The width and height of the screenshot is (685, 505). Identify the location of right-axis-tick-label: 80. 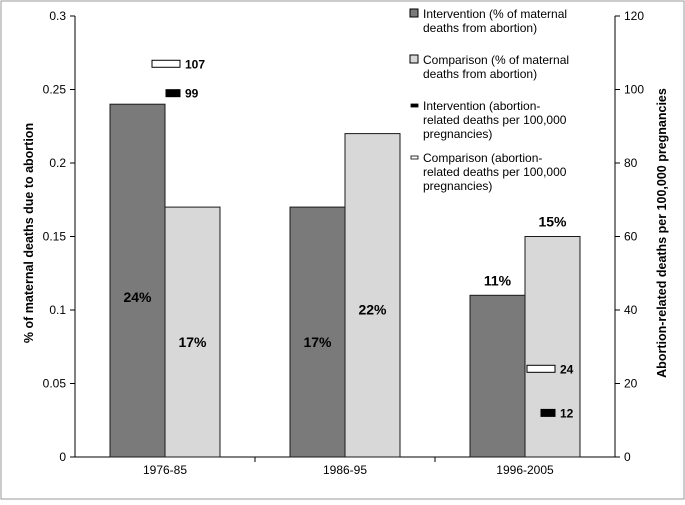
(631, 163).